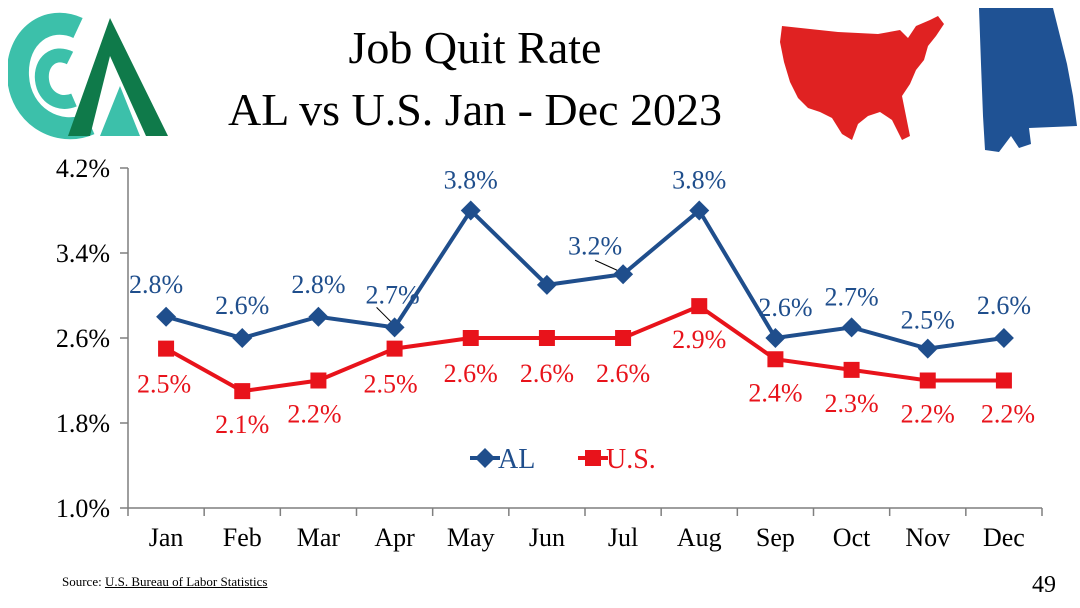 The width and height of the screenshot is (1080, 608). What do you see at coordinates (474, 109) in the screenshot?
I see `chart-title-line-2: AL vs U.S. Jan - Dec 2023` at bounding box center [474, 109].